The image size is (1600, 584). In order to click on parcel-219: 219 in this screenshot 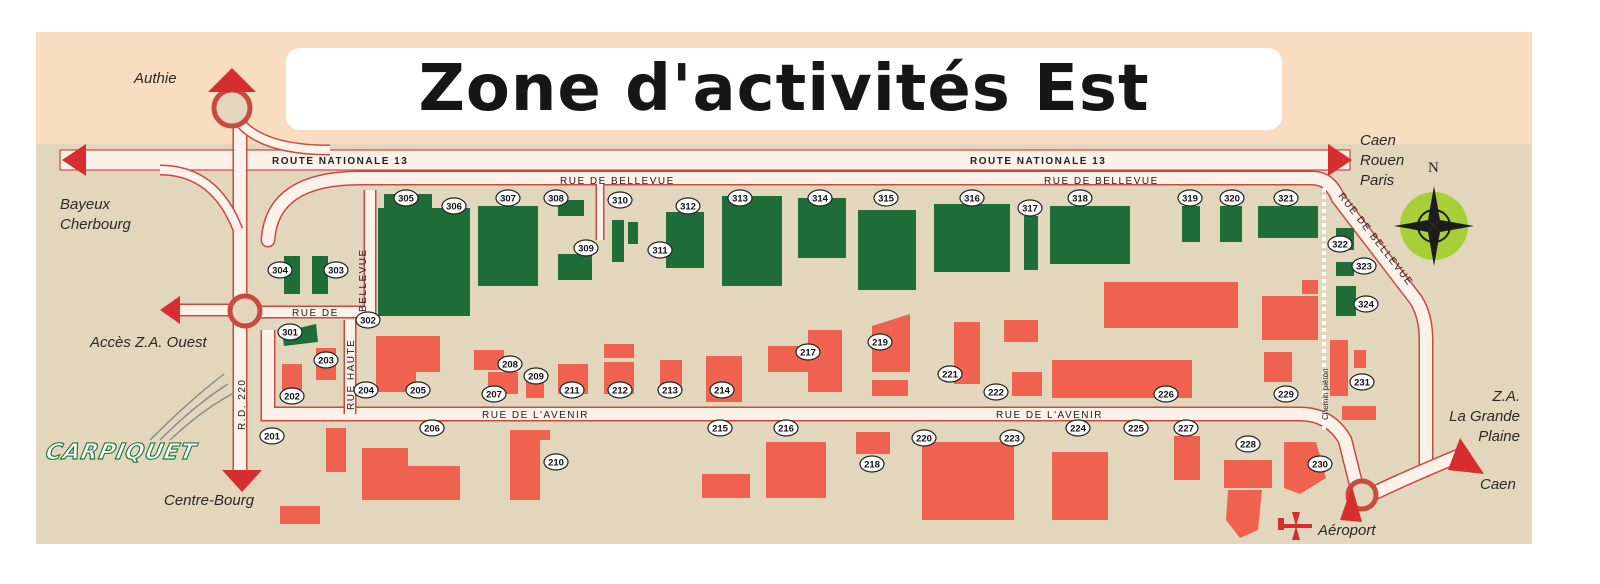, I will do `click(880, 342)`.